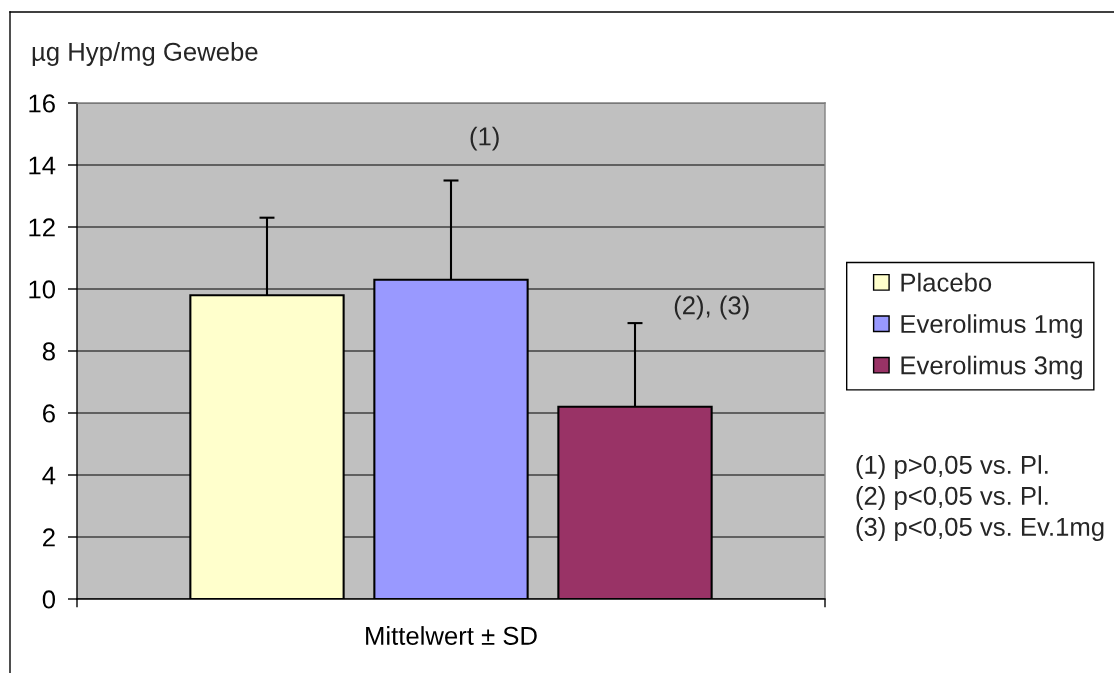 Image resolution: width=1114 pixels, height=673 pixels. Describe the element at coordinates (42, 227) in the screenshot. I see `y-tick-label: 12` at that location.